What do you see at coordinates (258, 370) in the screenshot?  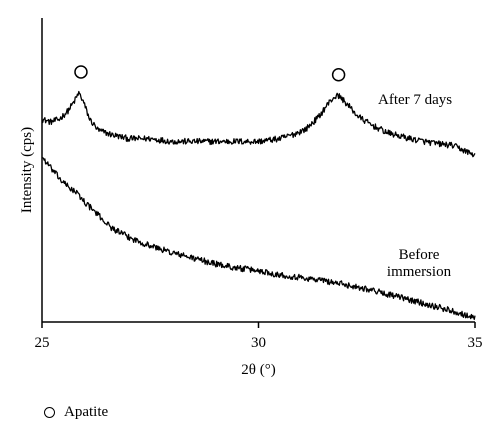 I see `x-axis-title: 2θ (°)` at bounding box center [258, 370].